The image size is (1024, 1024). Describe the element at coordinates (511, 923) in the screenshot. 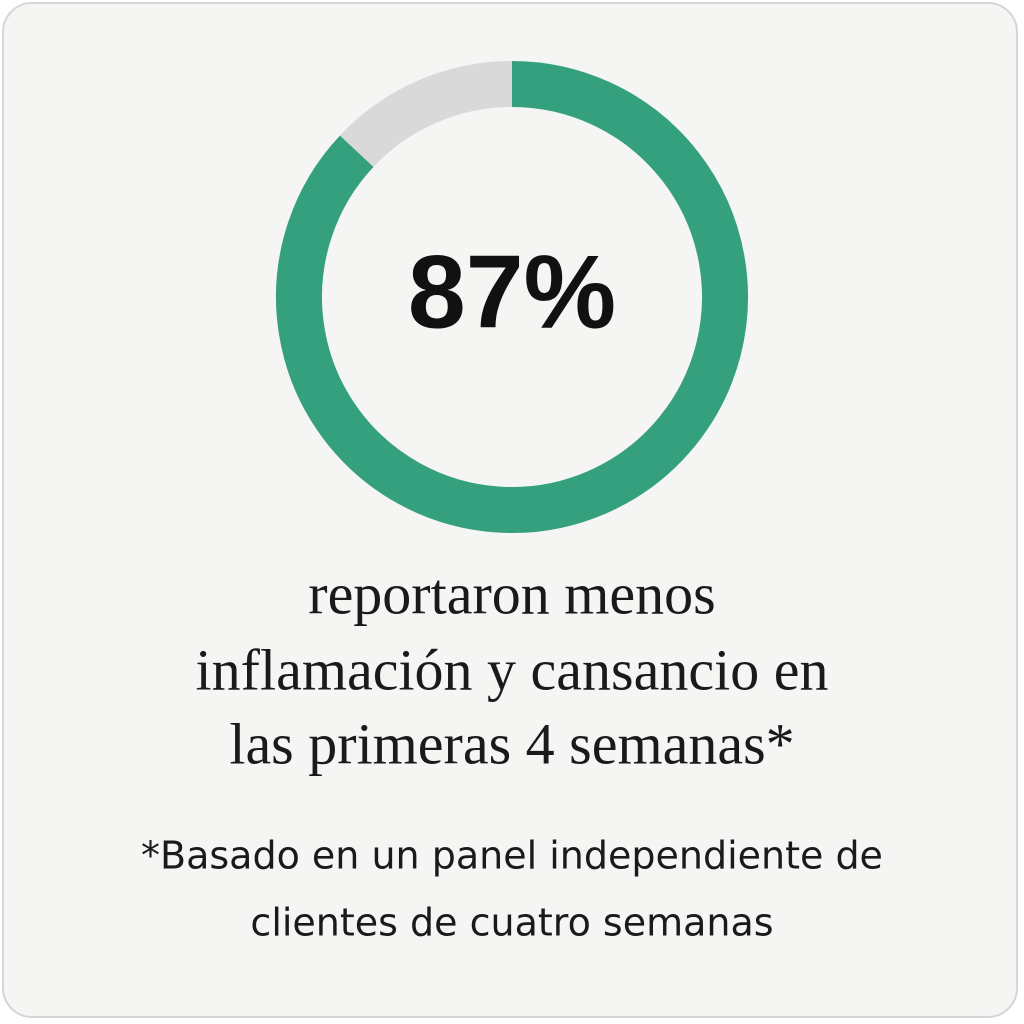

I see `footnote-line: clientes de cuatro semanas` at that location.